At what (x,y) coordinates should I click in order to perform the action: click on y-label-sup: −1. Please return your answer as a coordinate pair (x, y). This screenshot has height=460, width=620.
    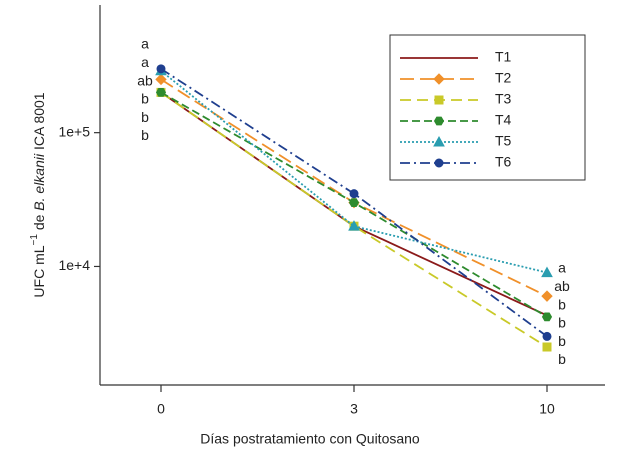
    Looking at the image, I should click on (34, 240).